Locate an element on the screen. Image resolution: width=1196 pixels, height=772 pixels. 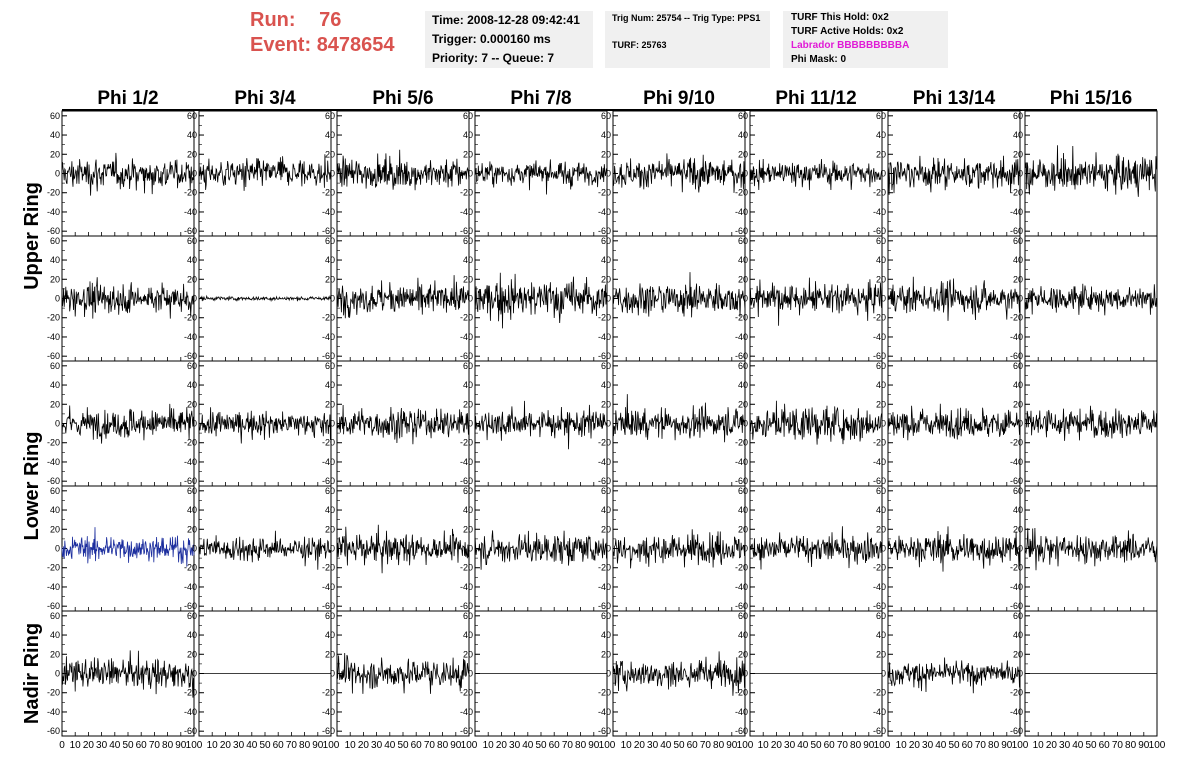
column-title: Phi 1/2 is located at coordinates (127, 98).